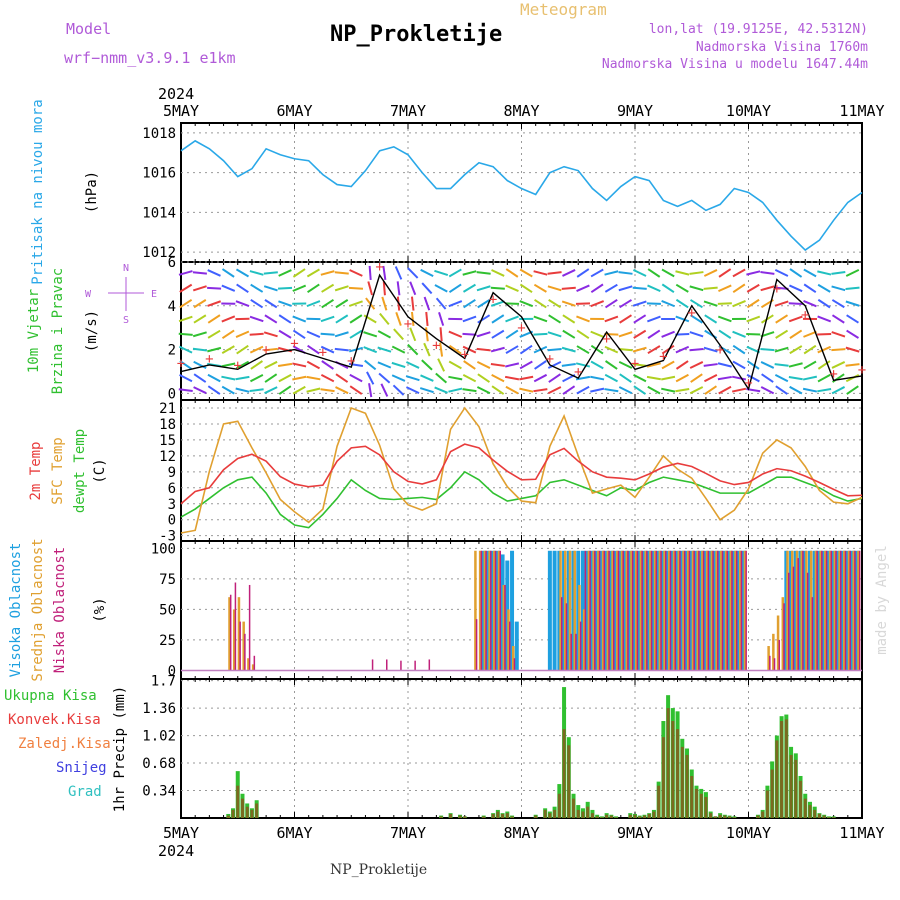 This screenshot has width=900, height=900. What do you see at coordinates (861, 833) in the screenshot?
I see `time-label-bottom: 11MAY` at bounding box center [861, 833].